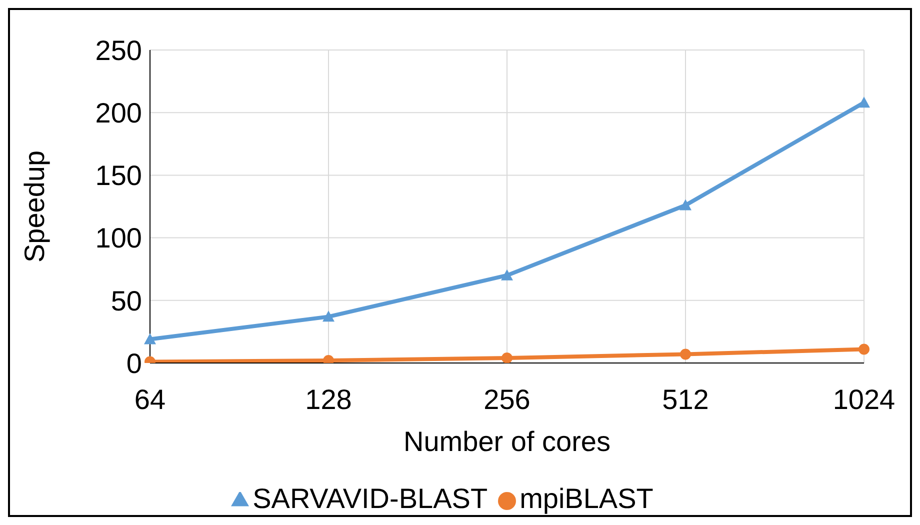  What do you see at coordinates (685, 399) in the screenshot?
I see `x-tick-label: 512` at bounding box center [685, 399].